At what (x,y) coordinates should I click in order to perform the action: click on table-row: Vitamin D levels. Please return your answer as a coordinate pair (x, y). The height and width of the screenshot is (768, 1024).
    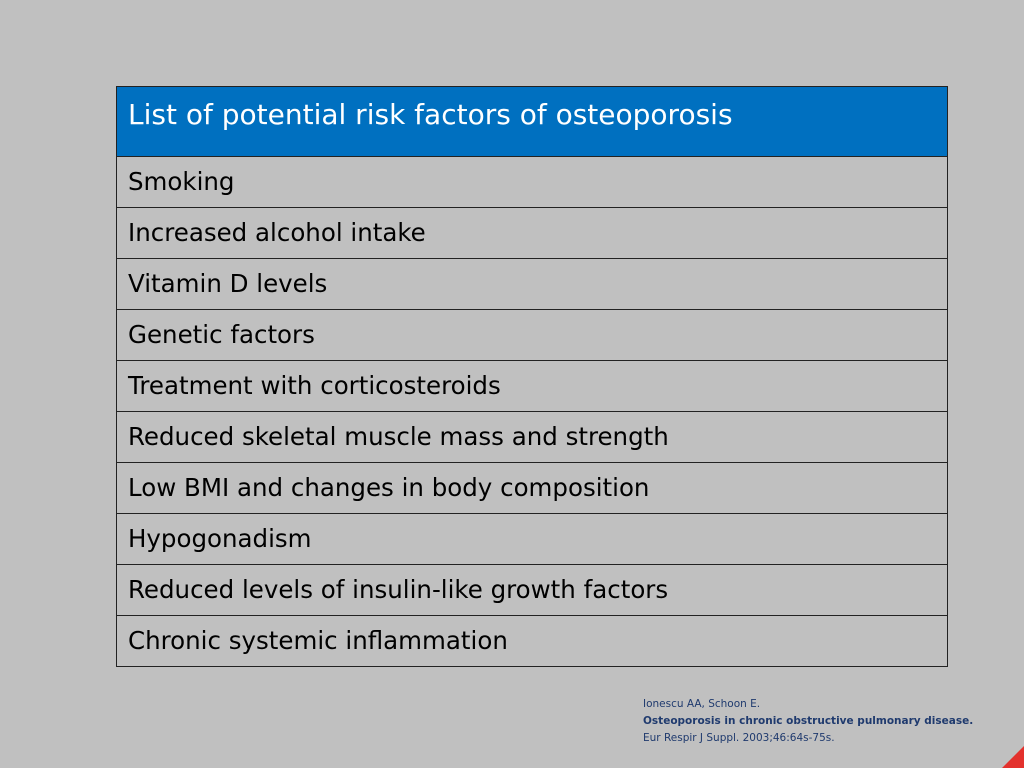
    Looking at the image, I should click on (532, 284).